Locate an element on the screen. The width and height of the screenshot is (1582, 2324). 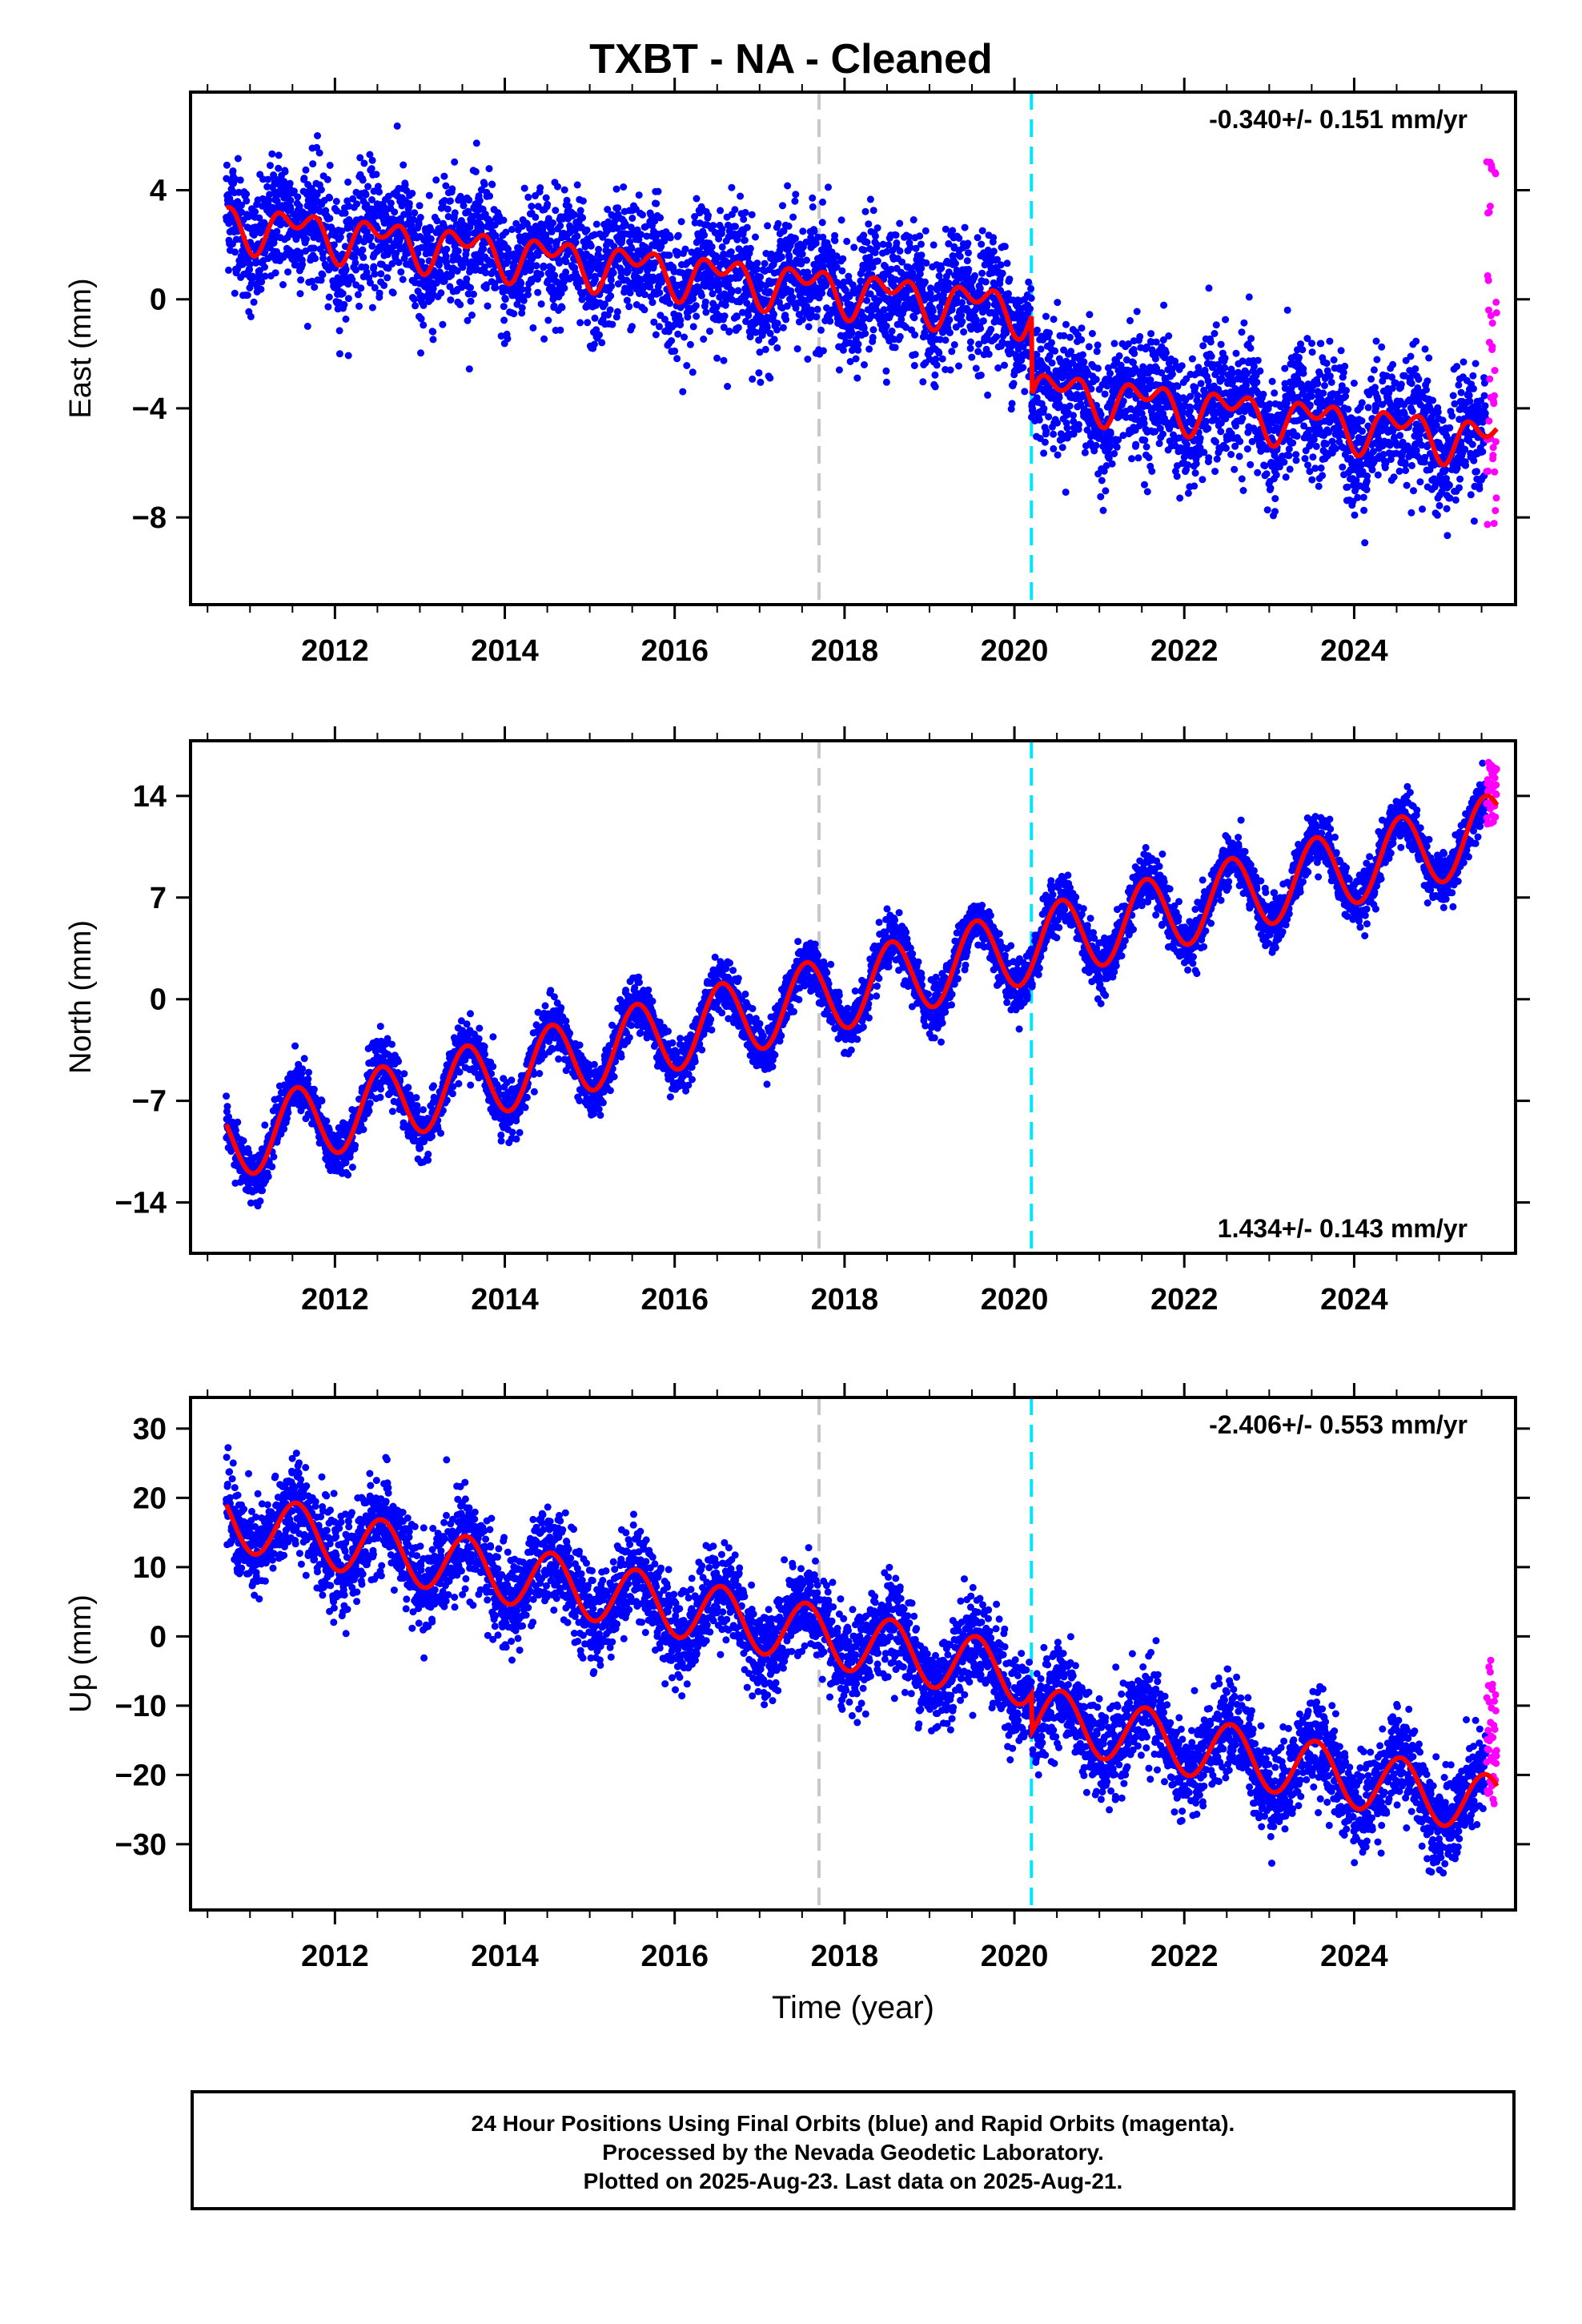
rate-label: -2.406+/- 0.553 mm/yr is located at coordinates (1338, 1424).